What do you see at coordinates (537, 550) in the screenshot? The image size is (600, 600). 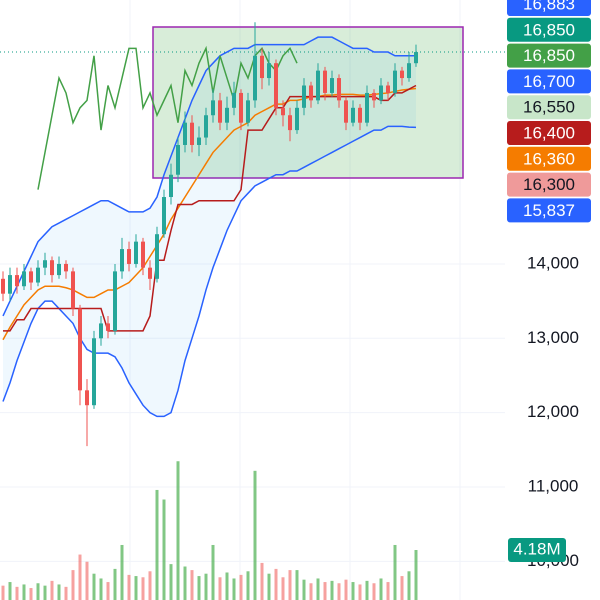 I see `volume-tag` at bounding box center [537, 550].